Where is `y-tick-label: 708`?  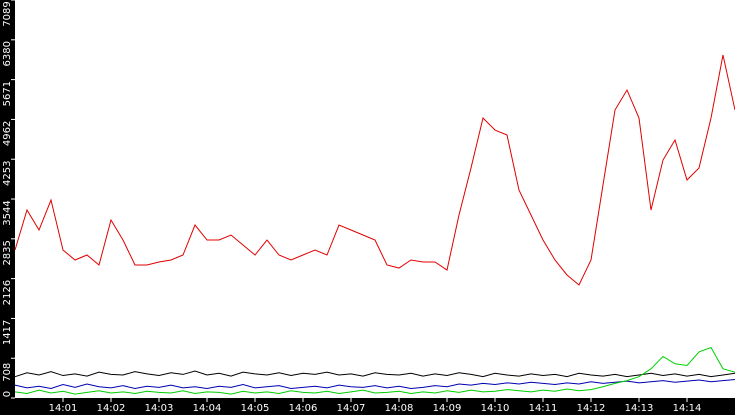 y-tick-label: 708 is located at coordinates (7, 372).